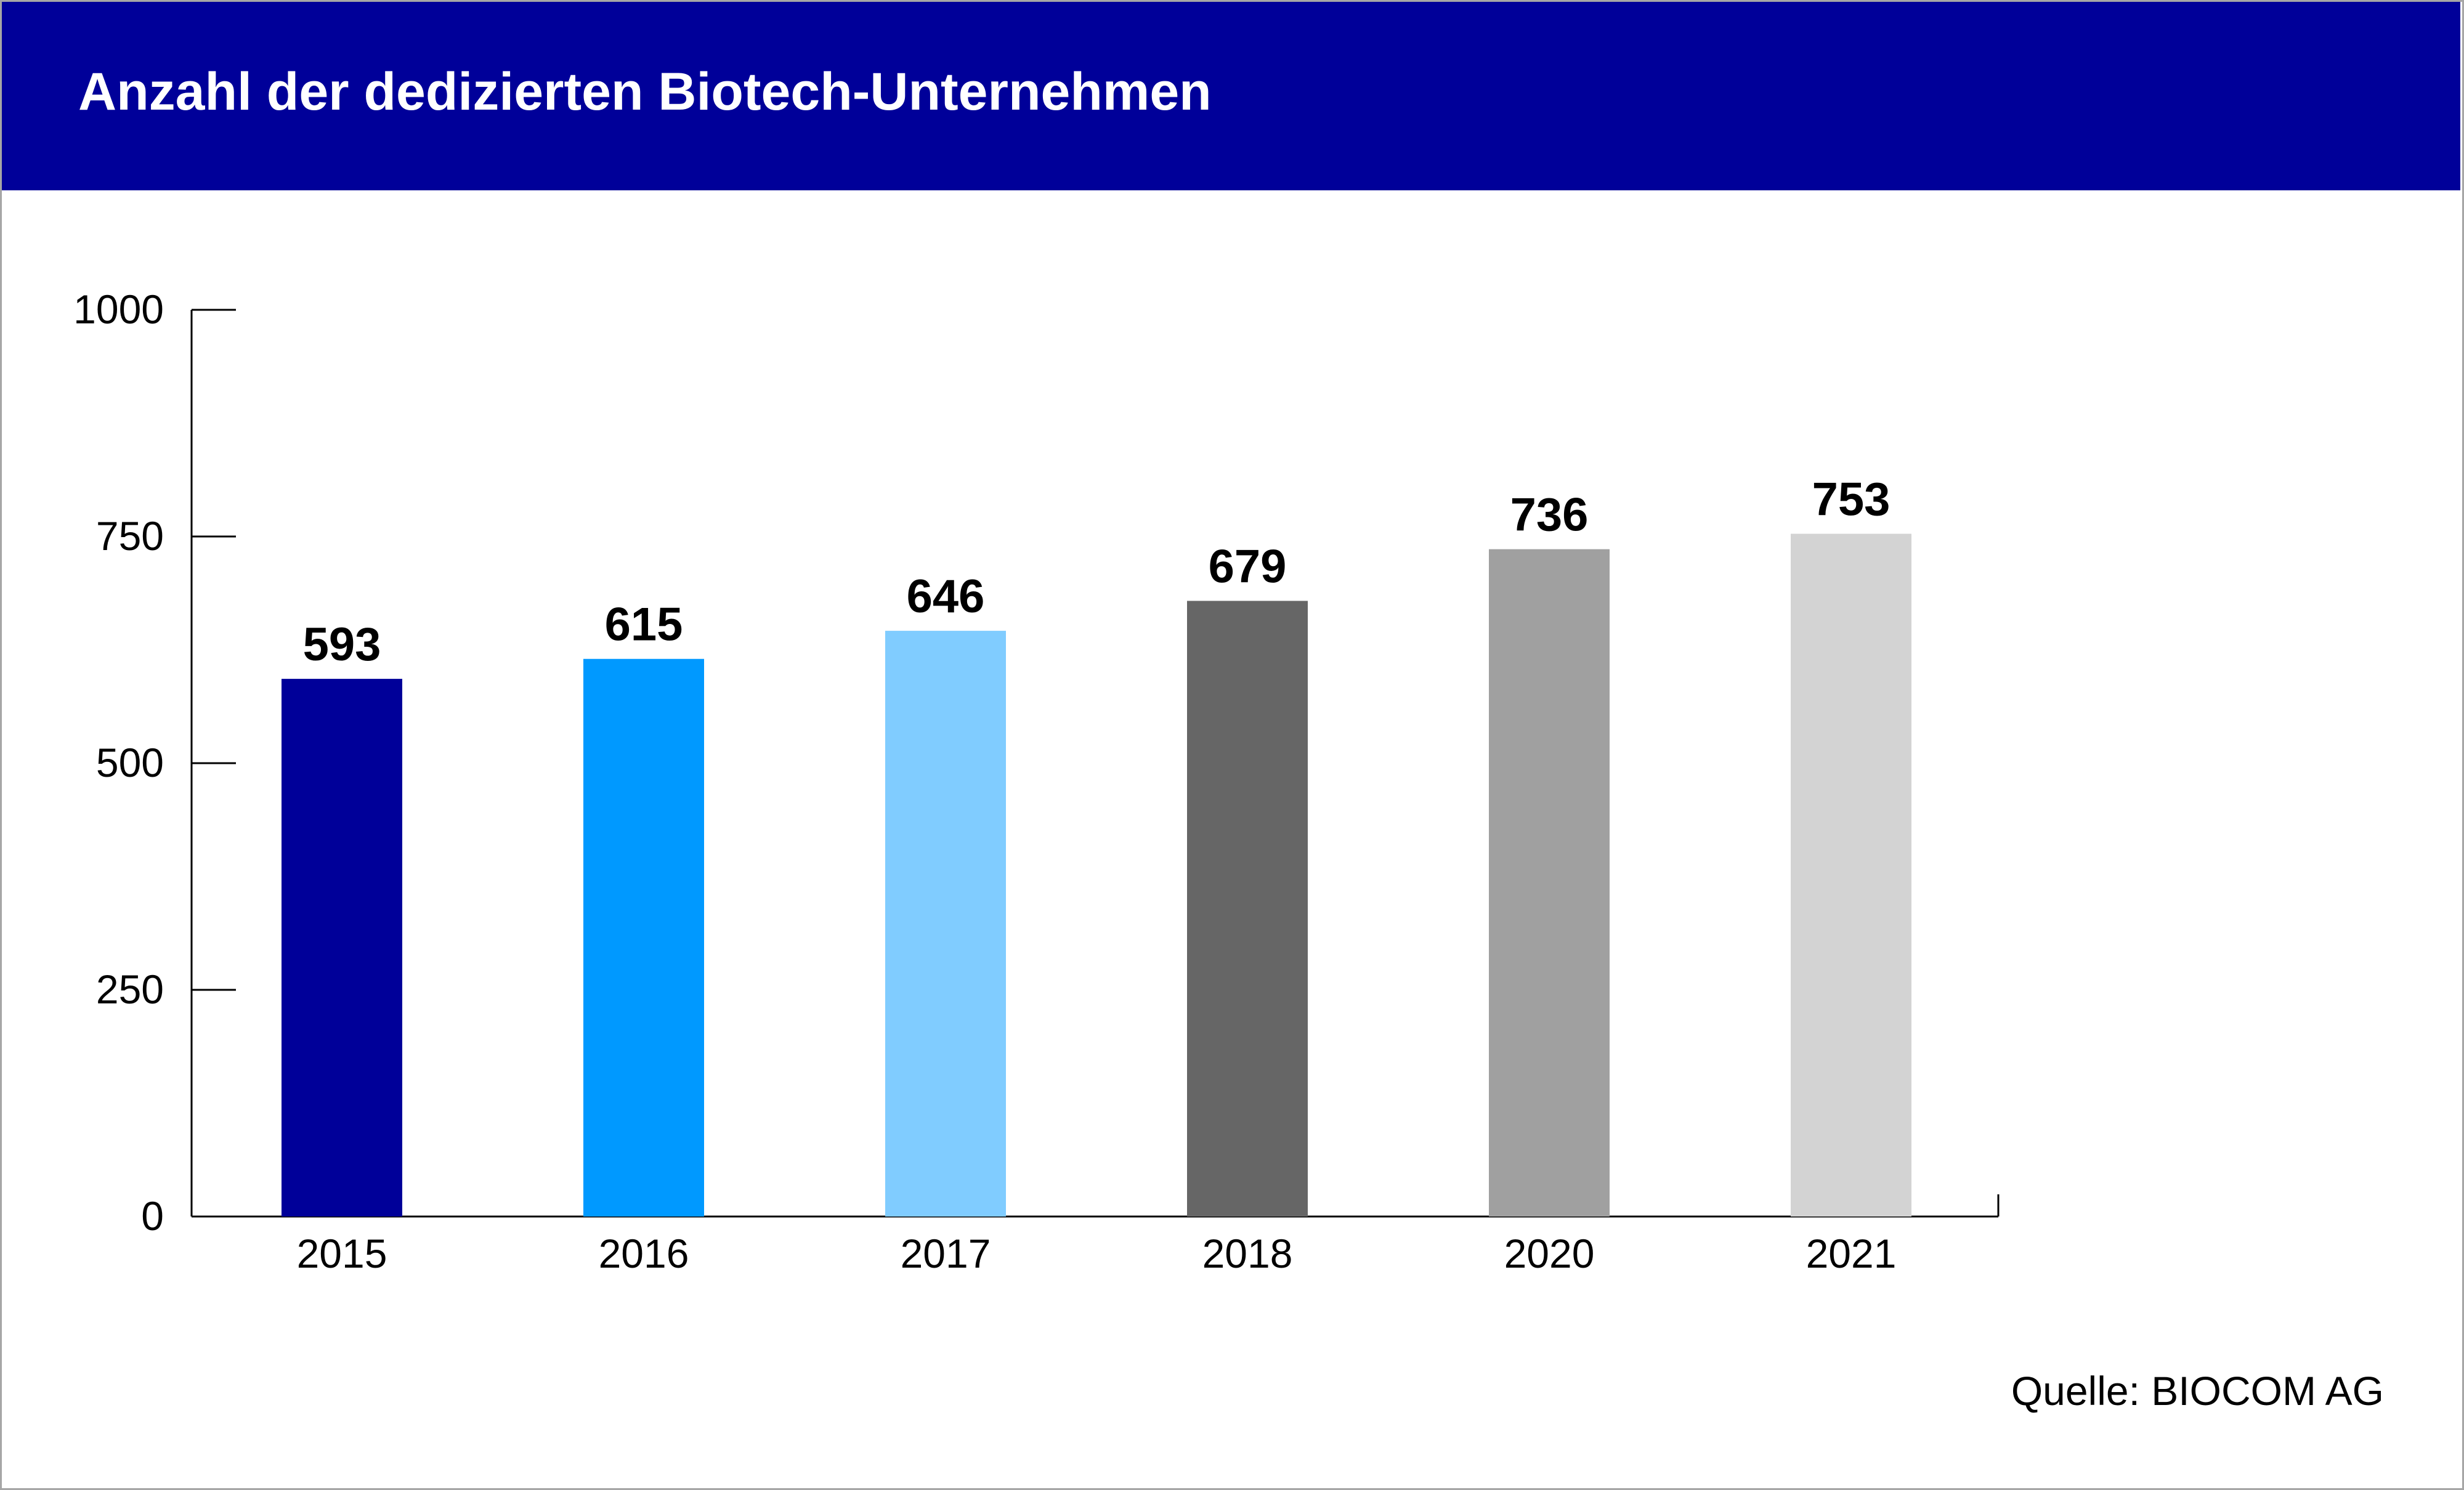 The height and width of the screenshot is (1490, 2464). What do you see at coordinates (1097, 1253) in the screenshot?
I see `x-axis-labels: 2015 2016 2017 2018 2020 2021` at bounding box center [1097, 1253].